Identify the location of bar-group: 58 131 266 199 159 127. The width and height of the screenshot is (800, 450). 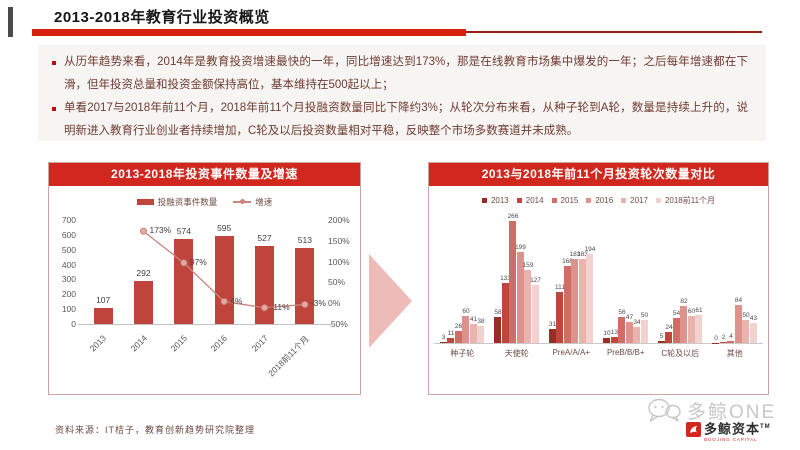
(517, 278).